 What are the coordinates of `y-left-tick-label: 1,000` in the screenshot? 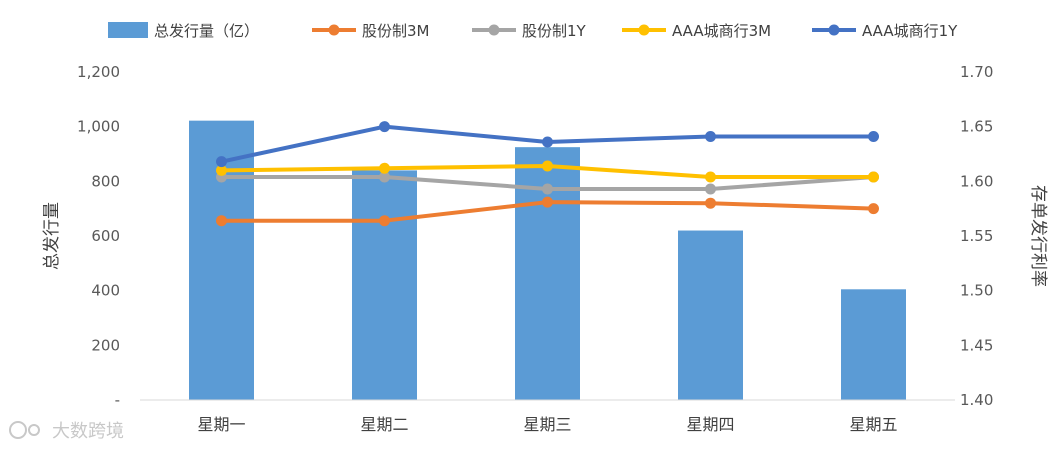 It's located at (98, 127).